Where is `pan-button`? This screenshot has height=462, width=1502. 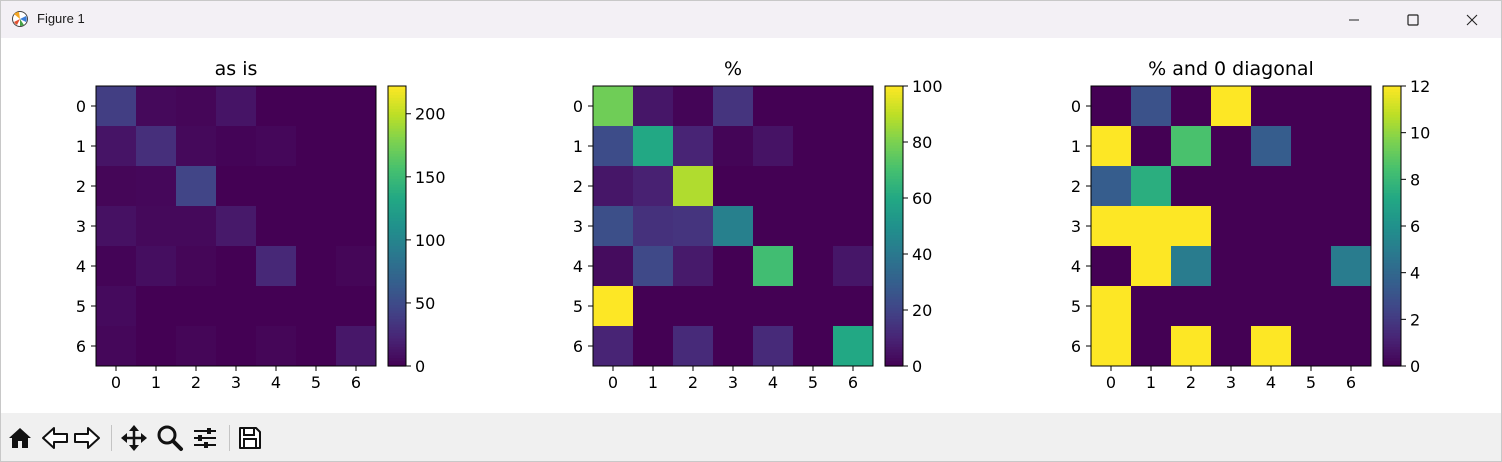
pan-button is located at coordinates (134, 438).